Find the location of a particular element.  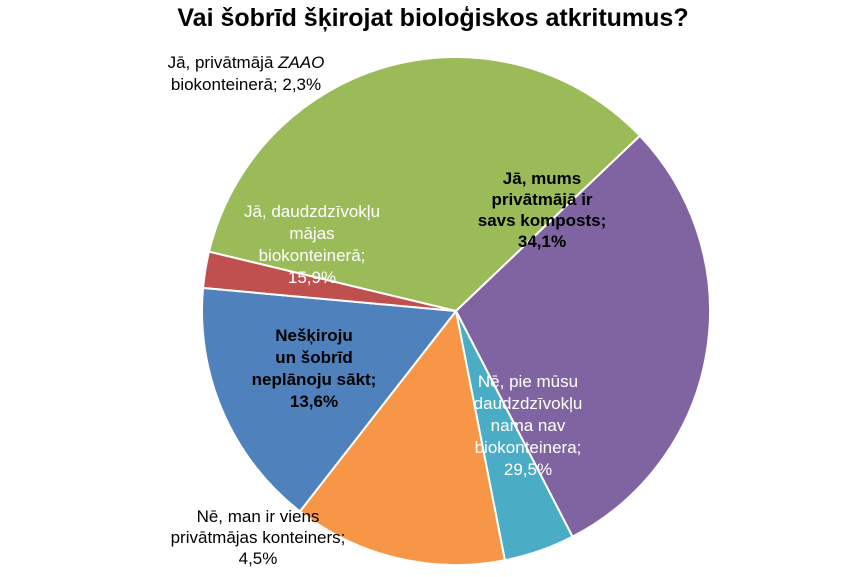

slice-label-line: privātmājas konteiners; is located at coordinates (258, 537).